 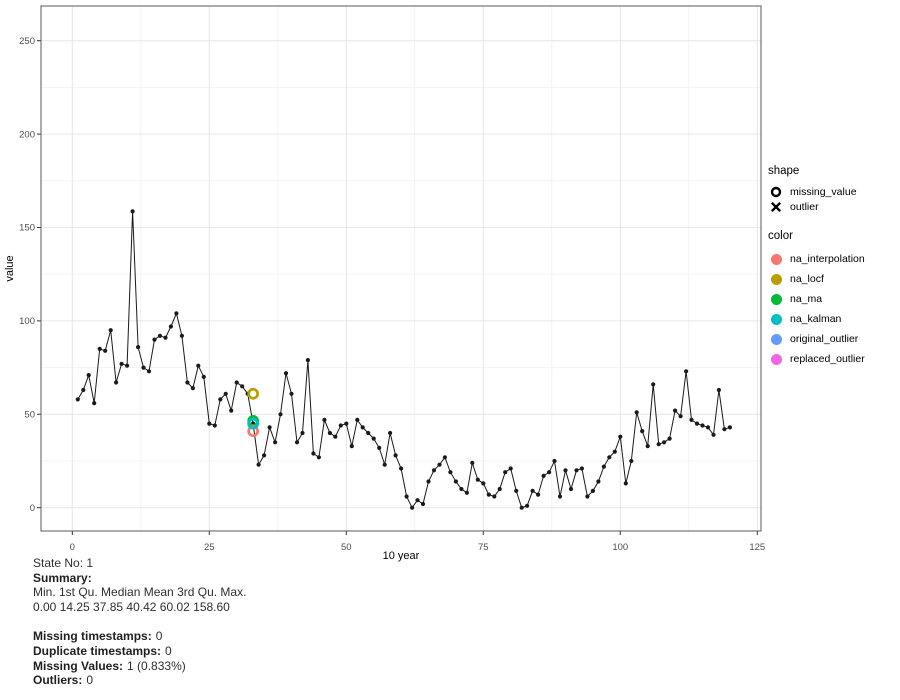 What do you see at coordinates (98, 636) in the screenshot?
I see `missing-timestamps-line: Missing timestamps: 0` at bounding box center [98, 636].